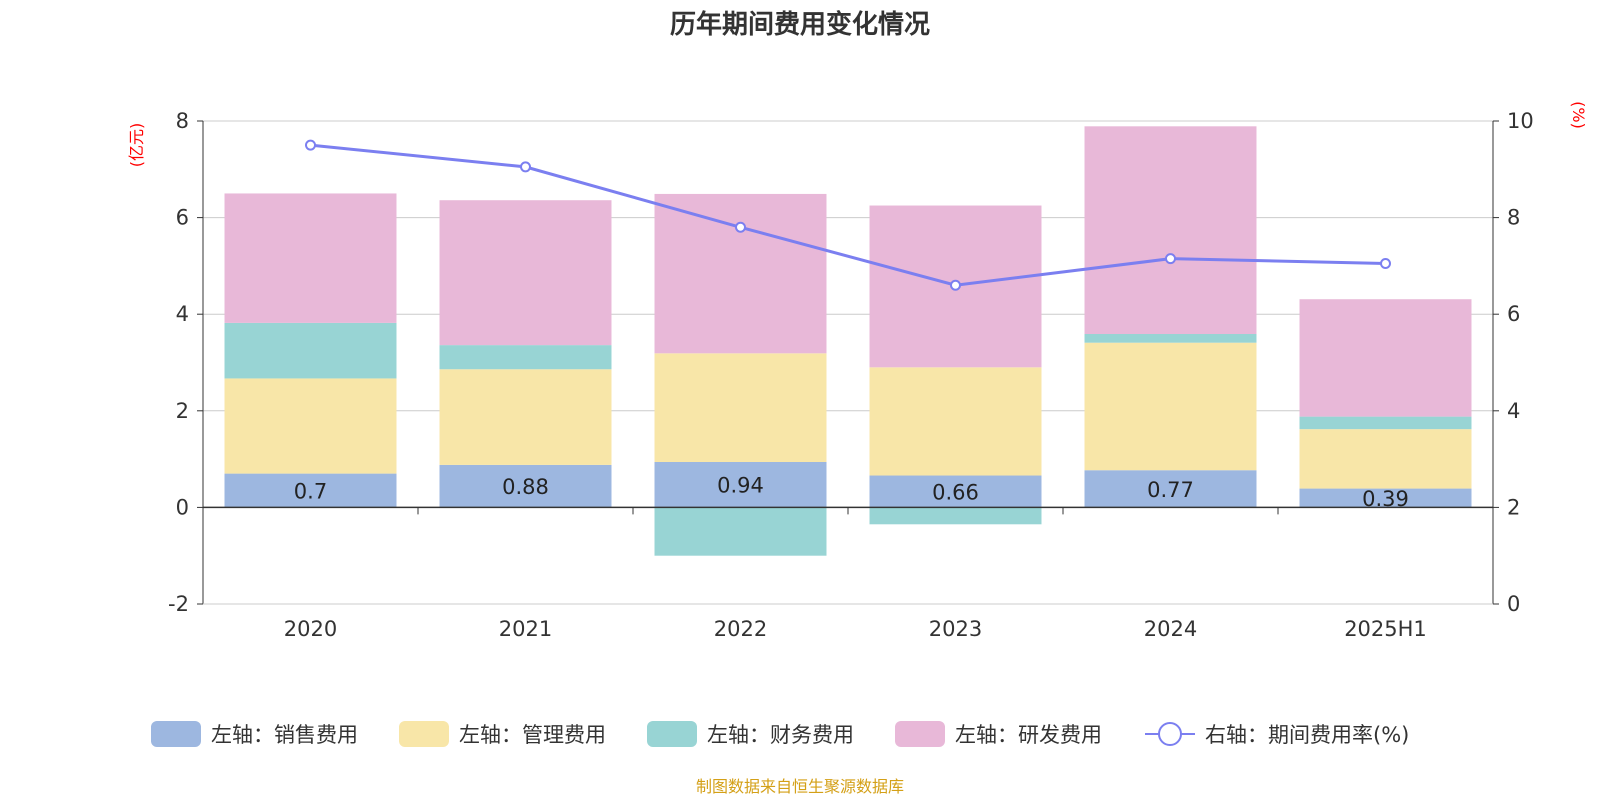 The image size is (1600, 800). What do you see at coordinates (310, 629) in the screenshot?
I see `category-label: 2020` at bounding box center [310, 629].